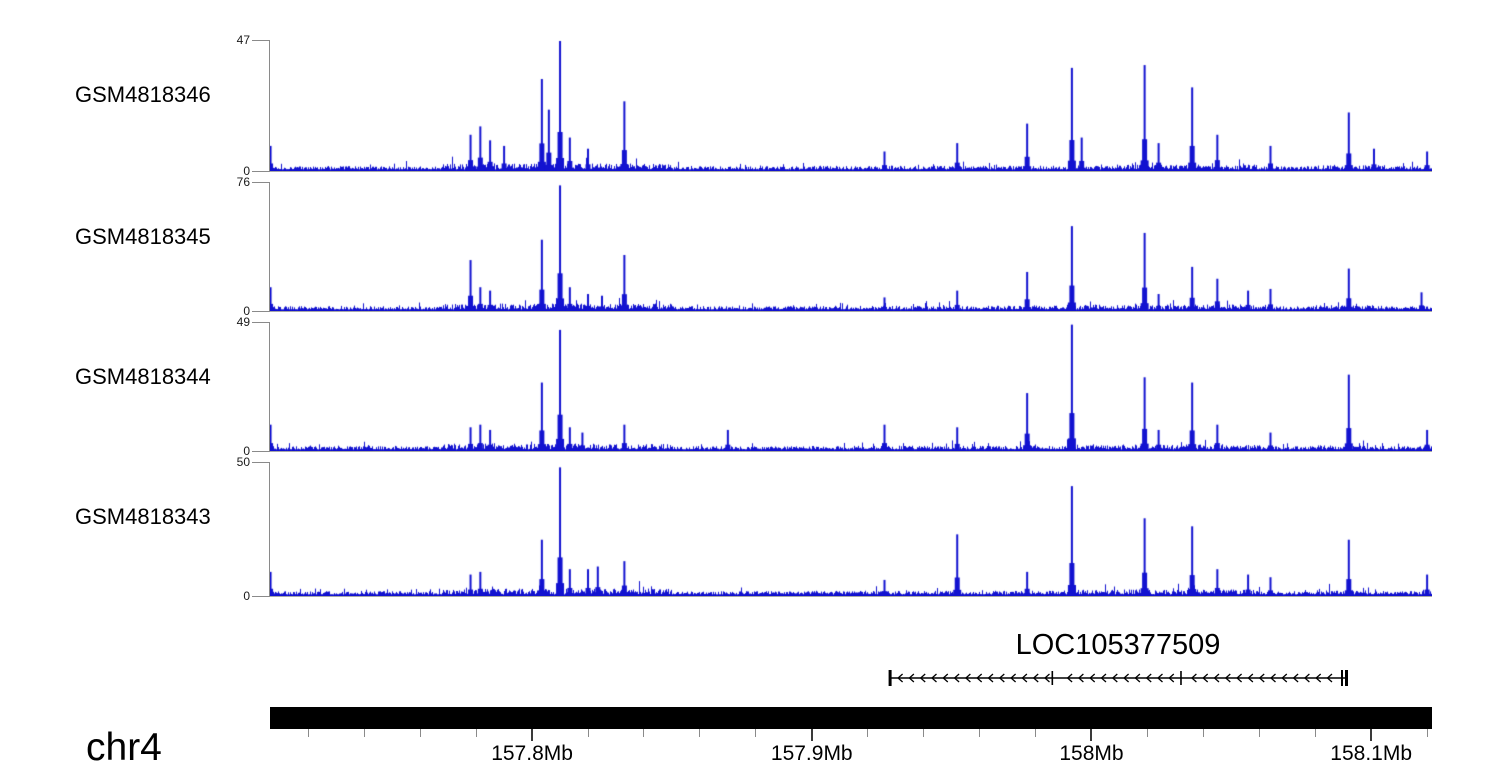  Describe the element at coordinates (243, 322) in the screenshot. I see `track-ymax-label: 49` at that location.